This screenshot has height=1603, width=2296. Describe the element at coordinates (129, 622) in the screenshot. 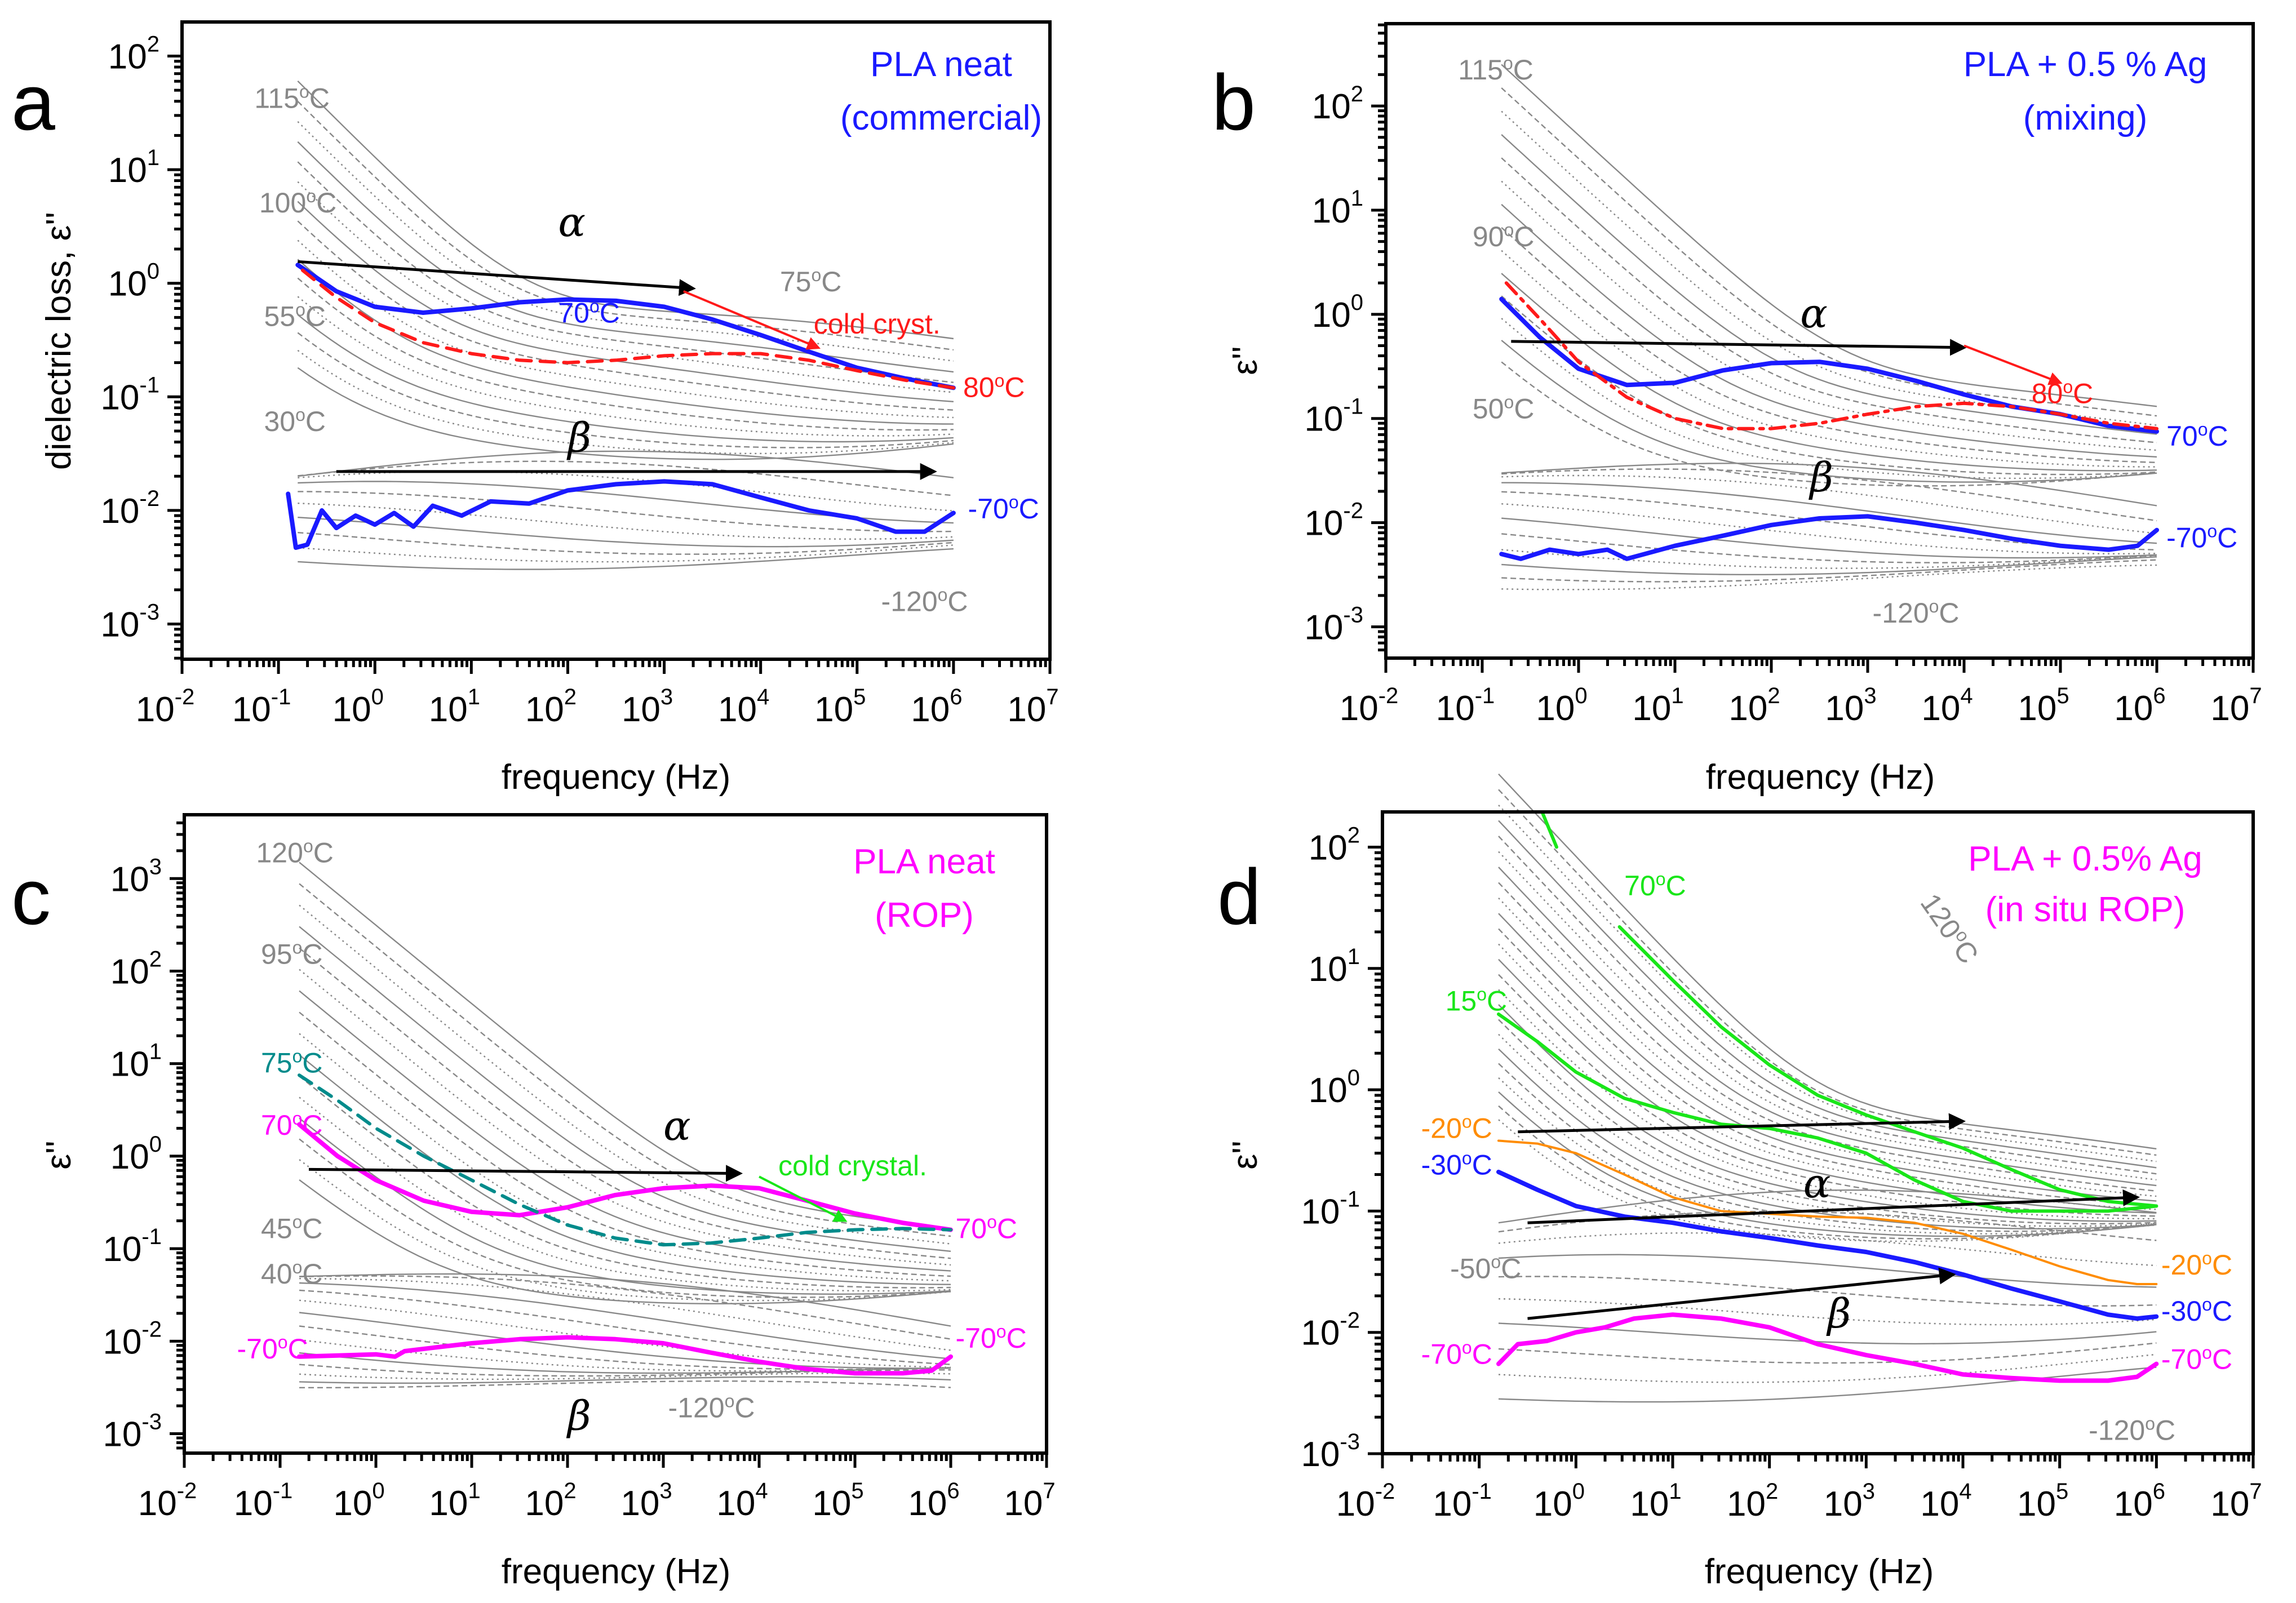

I see `y-tick-label: 10⁻³` at that location.